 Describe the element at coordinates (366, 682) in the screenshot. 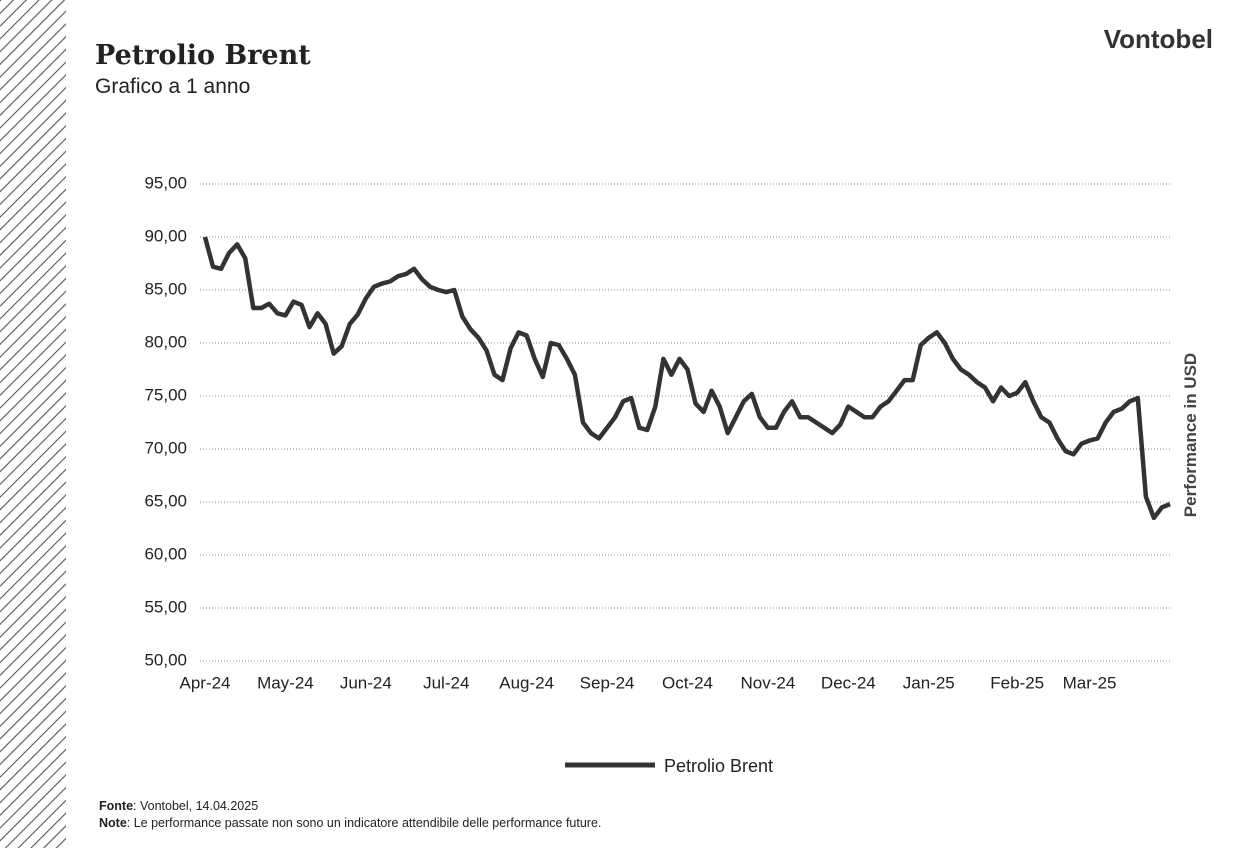

I see `x-tick-label: Jun-24` at that location.